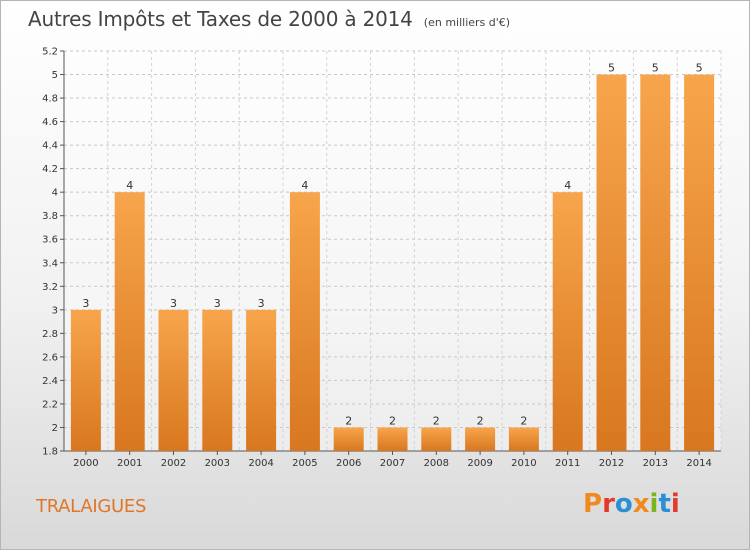  I want to click on y-tick-label: 2, so click(55, 428).